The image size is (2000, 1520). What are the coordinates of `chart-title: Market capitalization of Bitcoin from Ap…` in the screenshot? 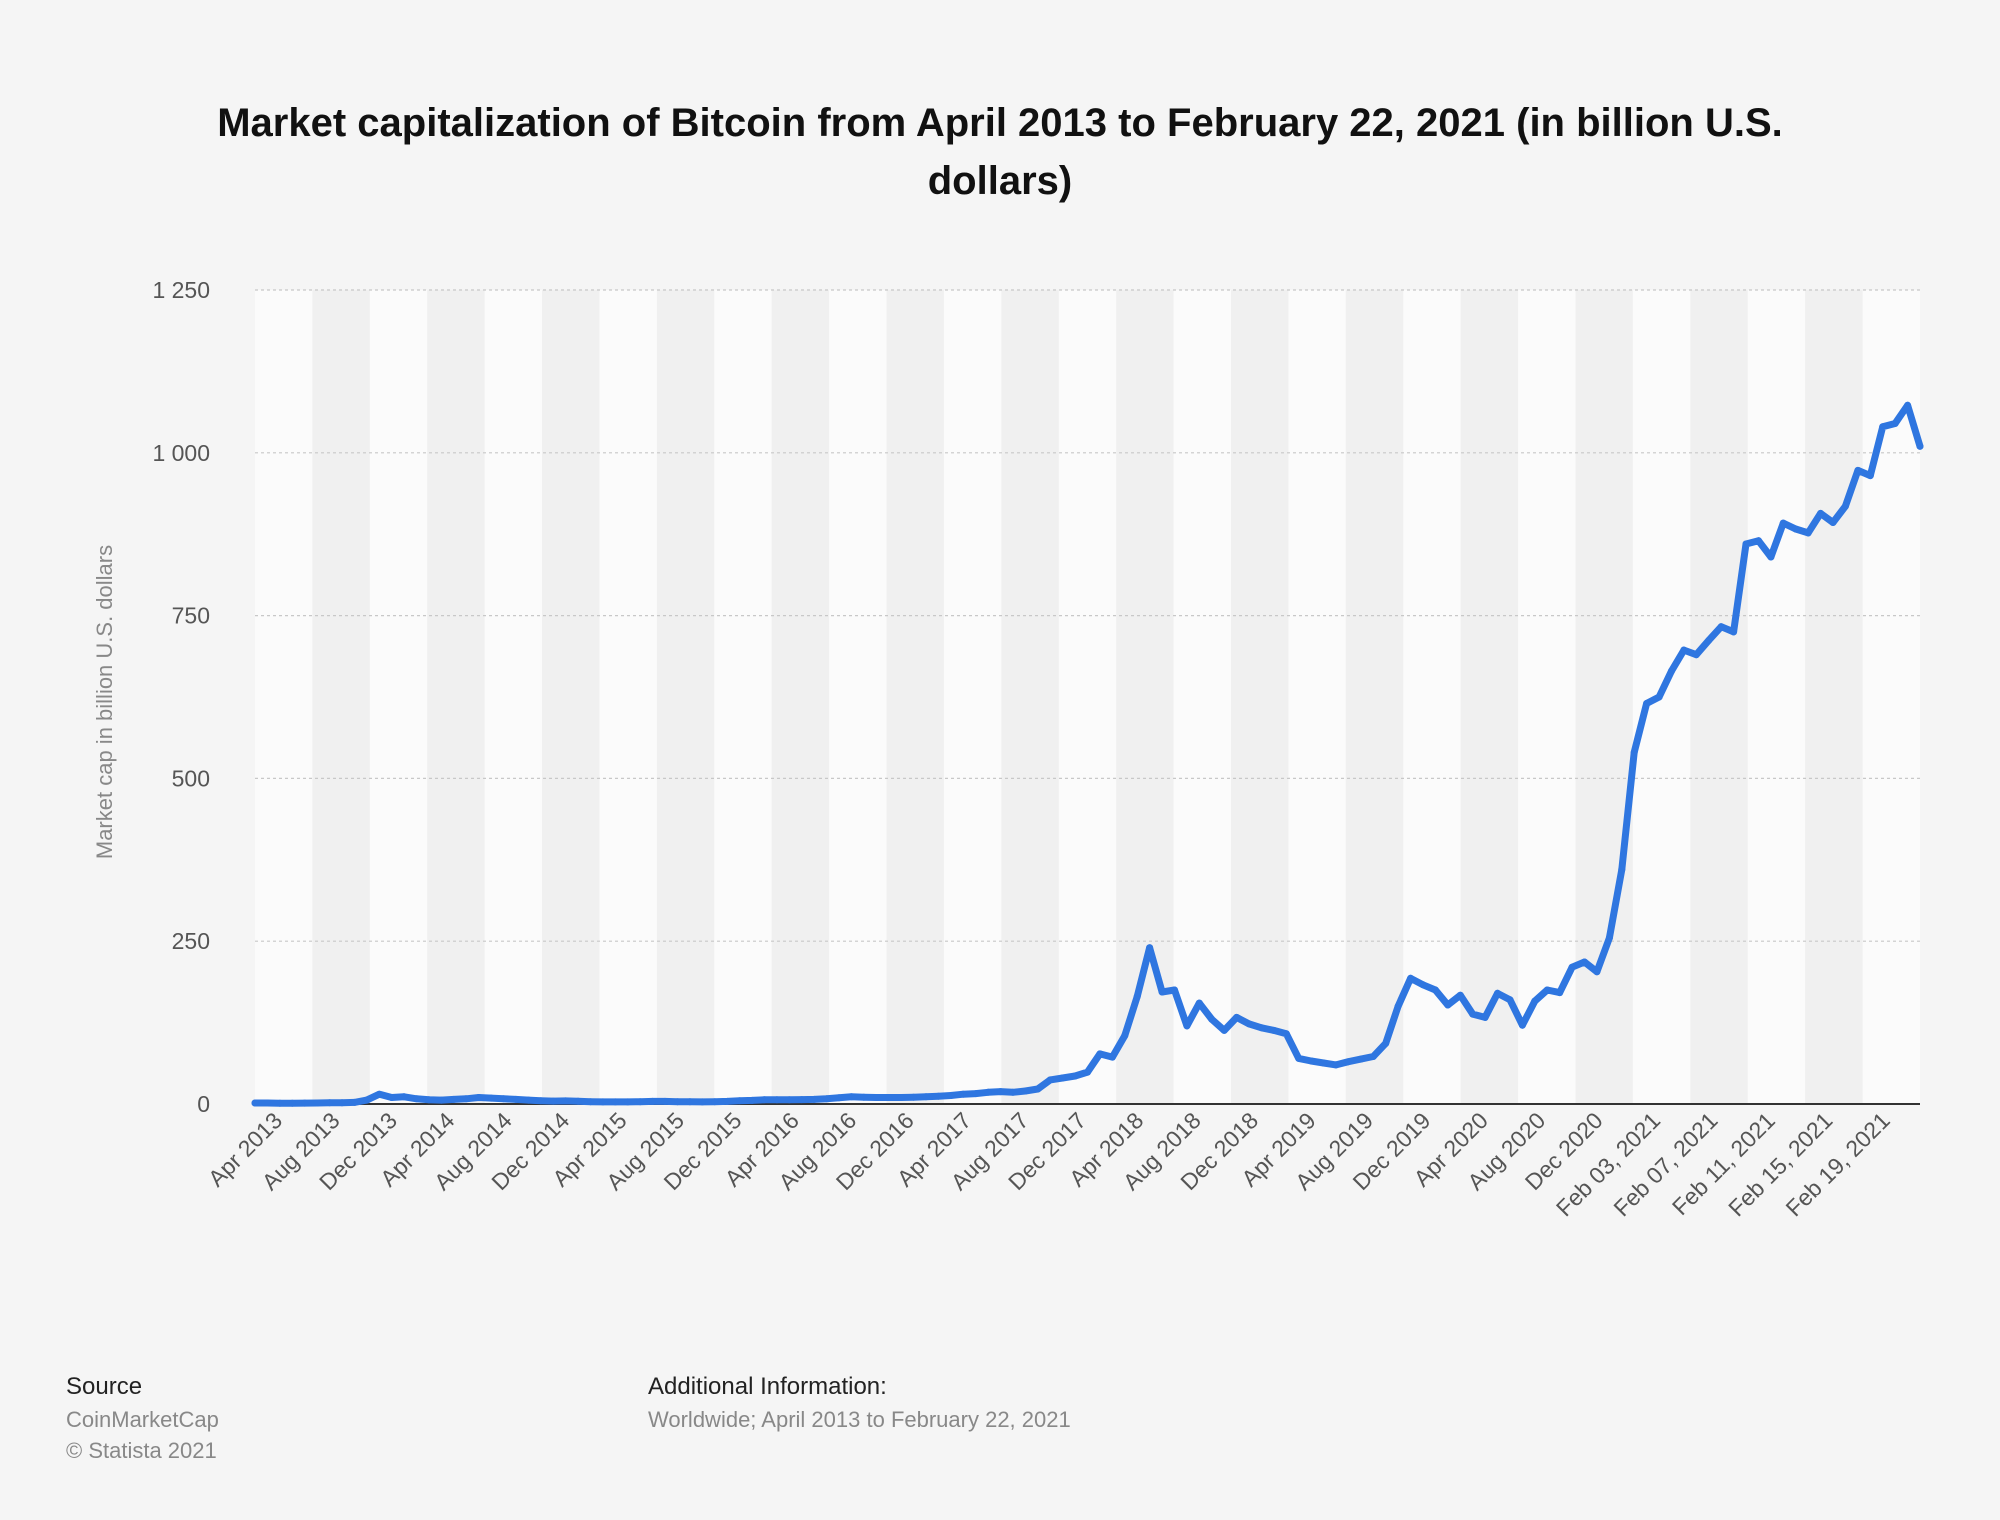 It's located at (1000, 152).